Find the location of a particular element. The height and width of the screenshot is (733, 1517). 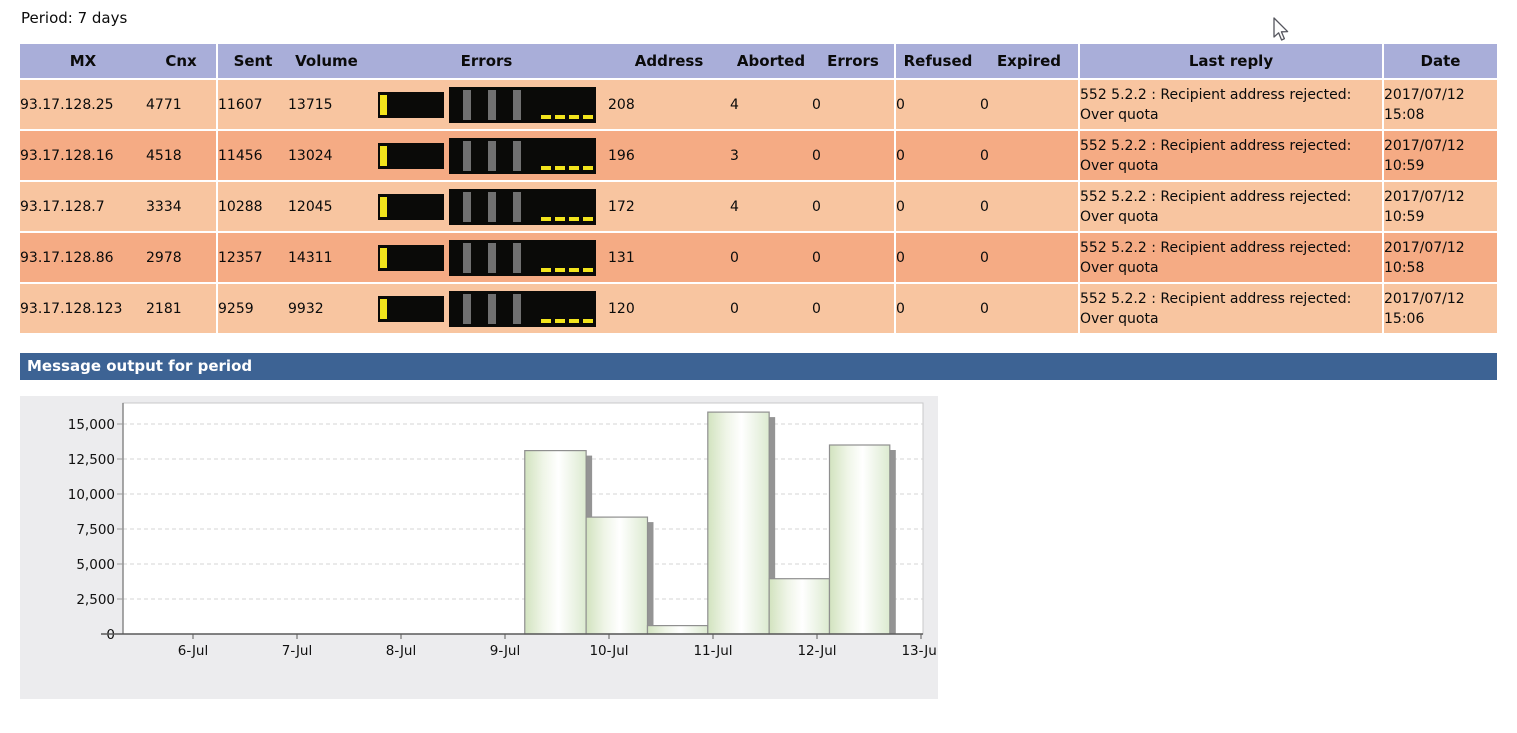

cell-sent: 12357 is located at coordinates (252, 256).